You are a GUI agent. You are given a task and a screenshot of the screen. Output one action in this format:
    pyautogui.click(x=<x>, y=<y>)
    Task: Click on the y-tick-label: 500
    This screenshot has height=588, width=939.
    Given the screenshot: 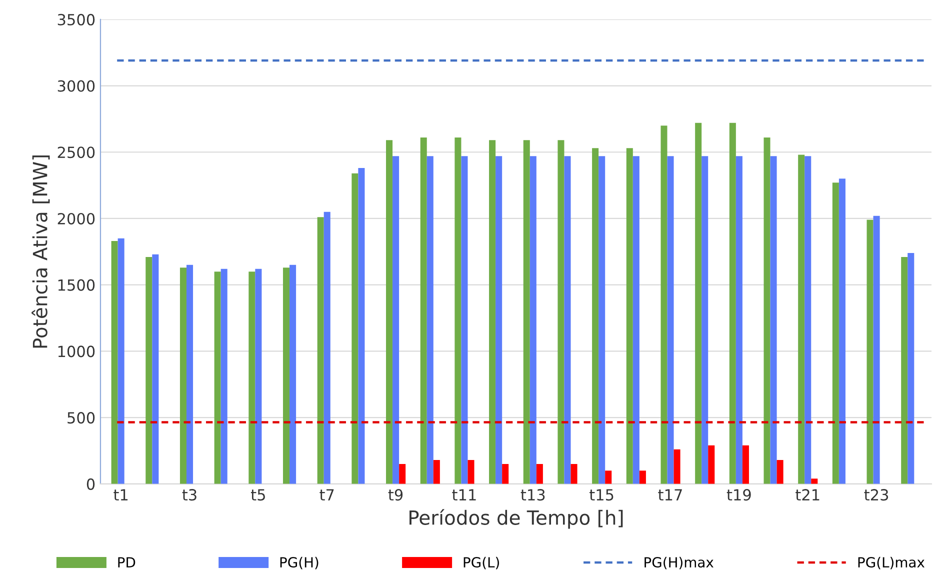 What is the action you would take?
    pyautogui.click(x=81, y=418)
    